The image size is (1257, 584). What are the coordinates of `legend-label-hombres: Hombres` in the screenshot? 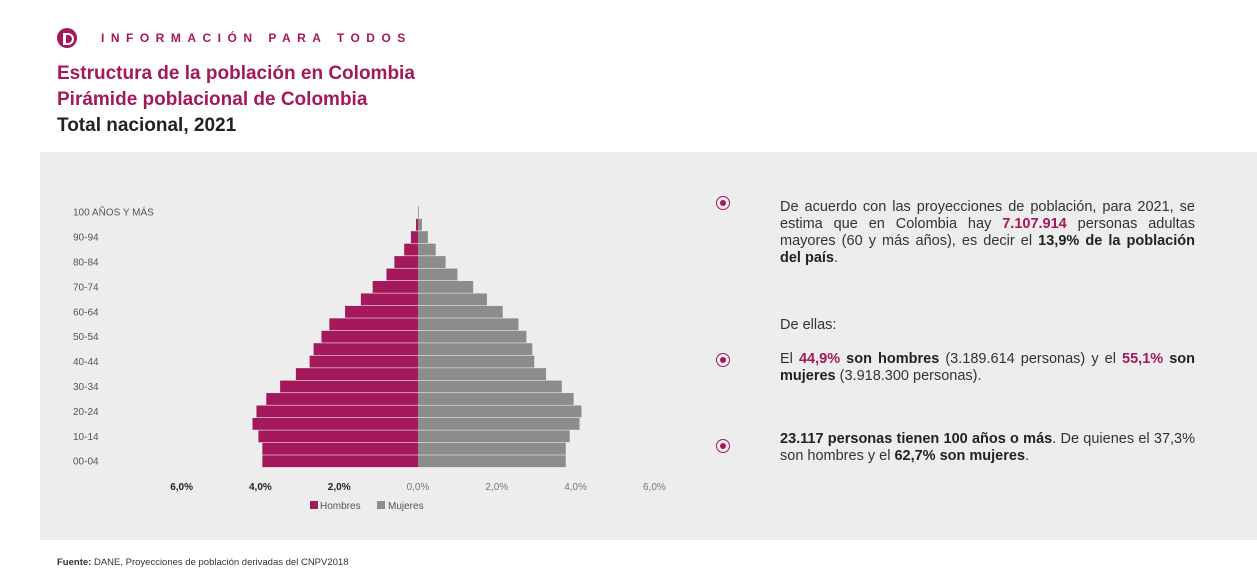 It's located at (340, 506).